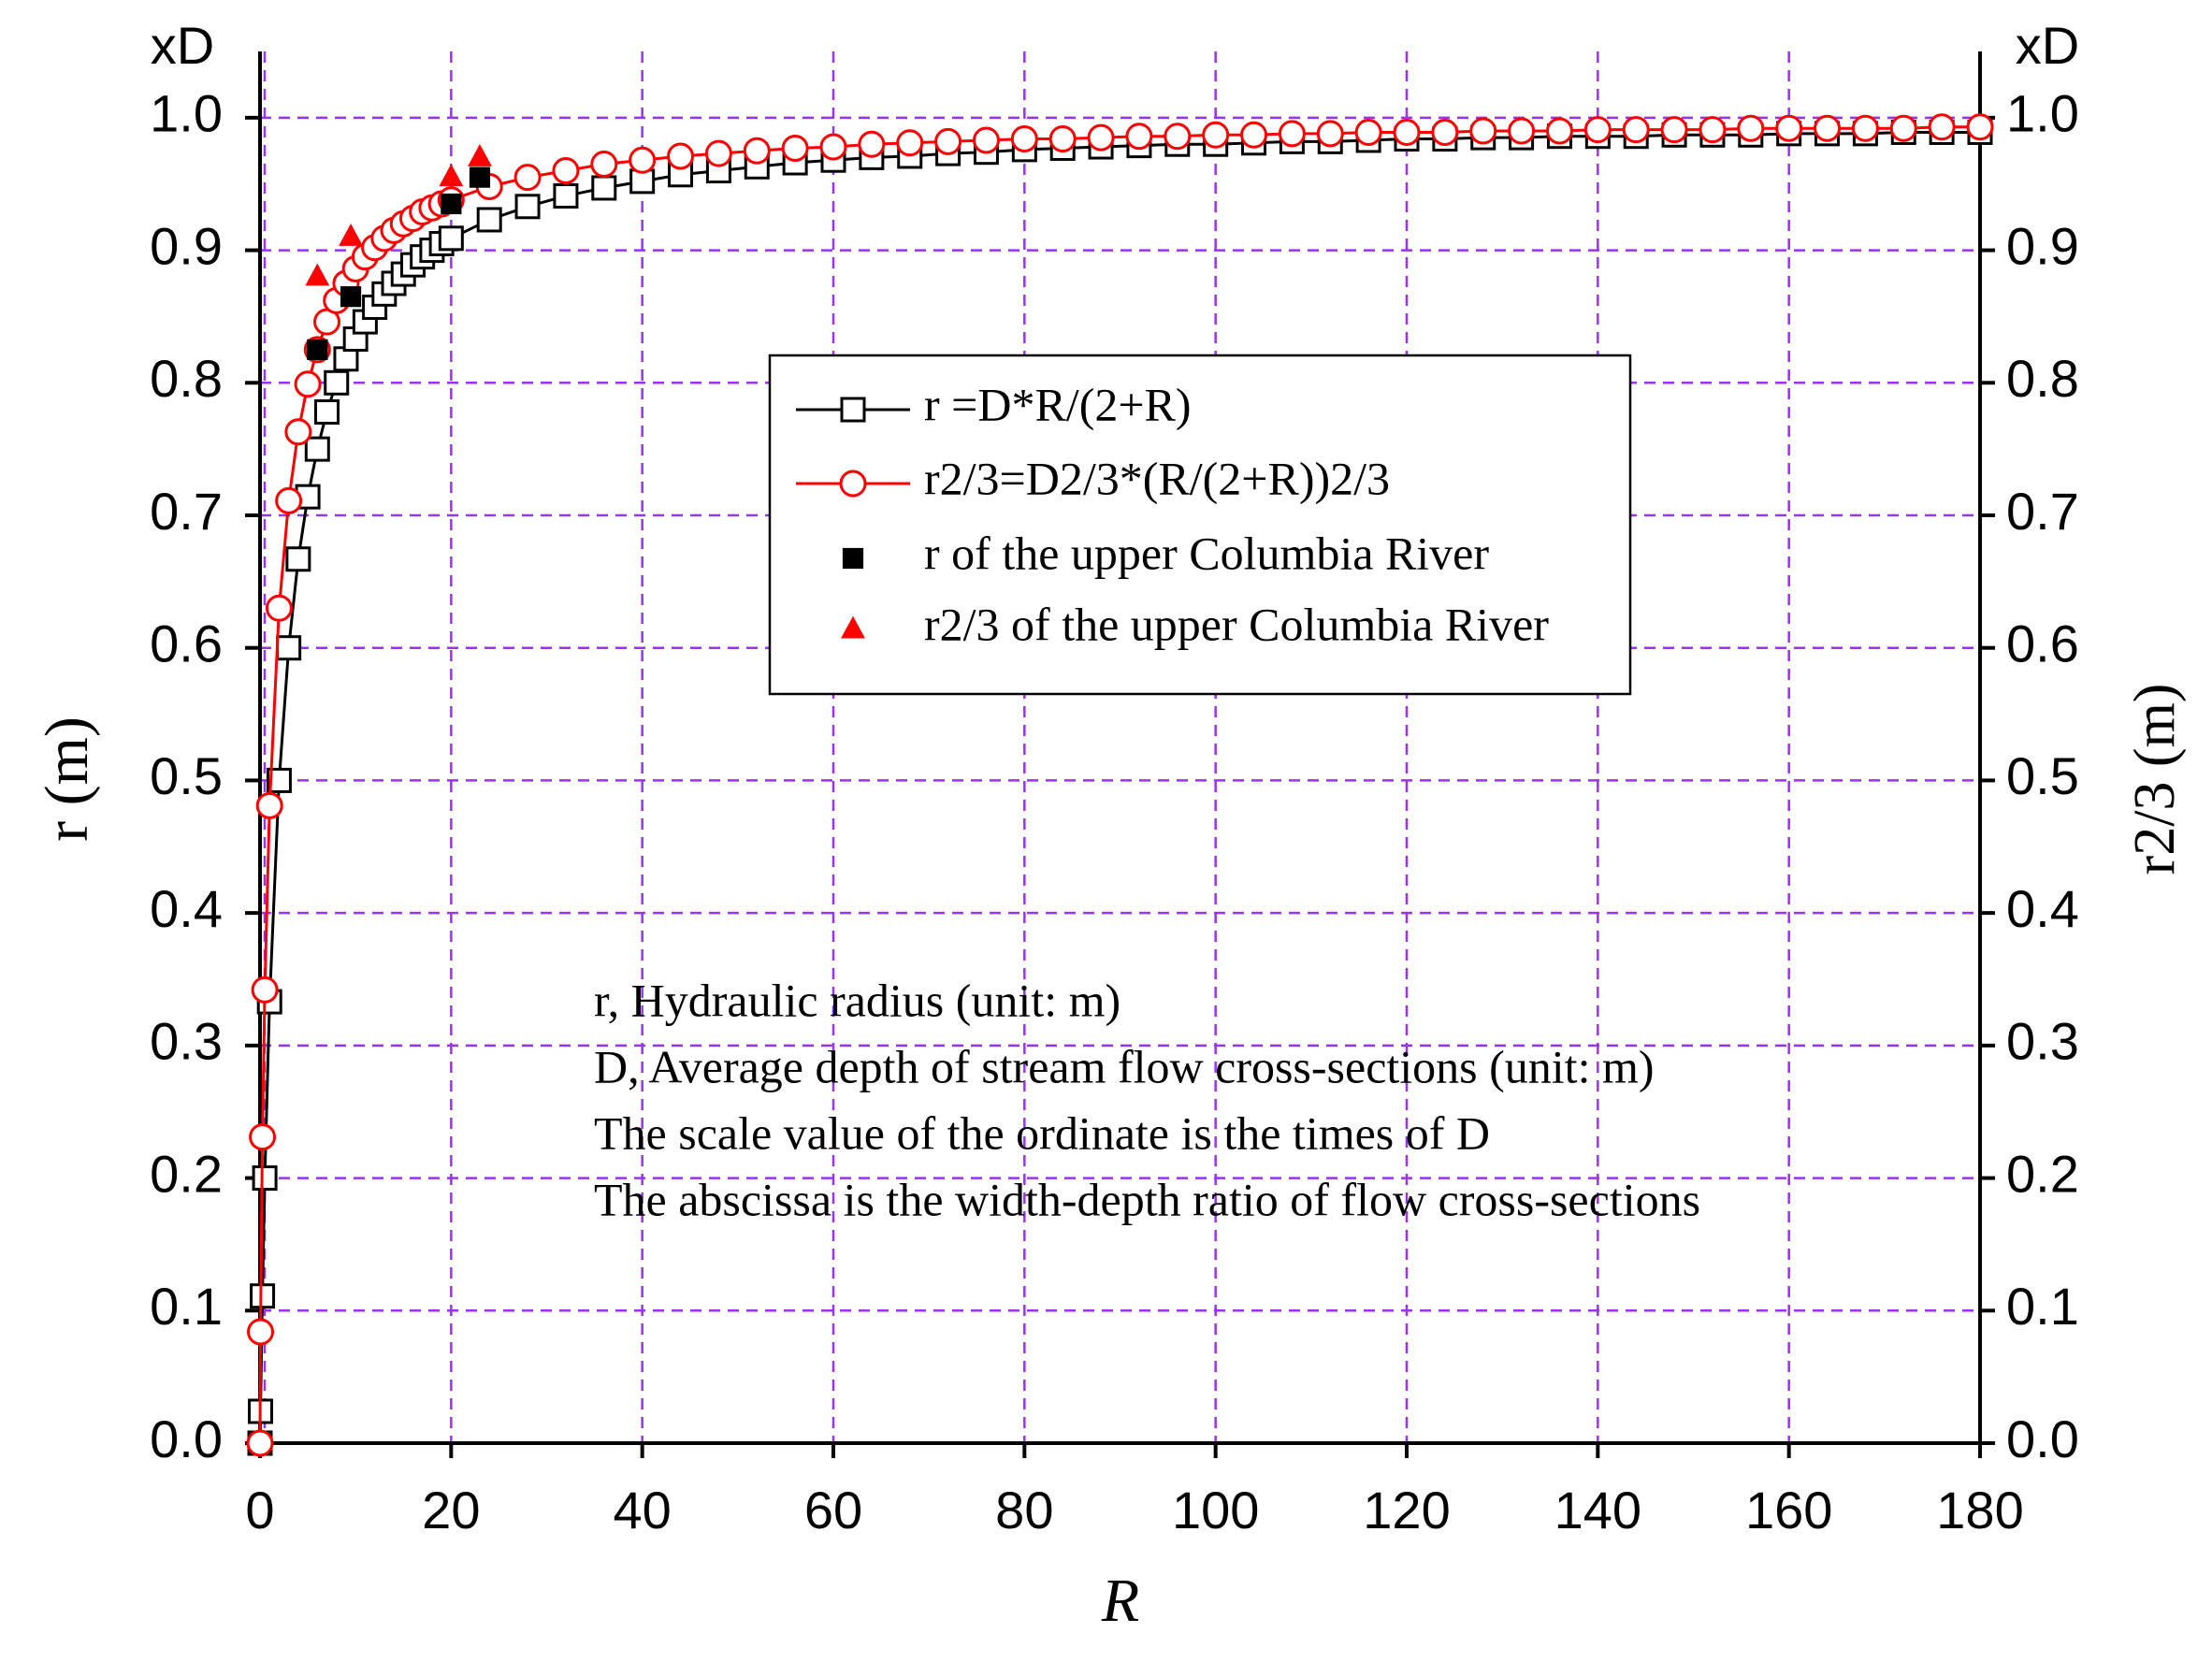 The height and width of the screenshot is (1662, 2212). Describe the element at coordinates (2043, 1306) in the screenshot. I see `y2-tick-label: 0.1` at that location.